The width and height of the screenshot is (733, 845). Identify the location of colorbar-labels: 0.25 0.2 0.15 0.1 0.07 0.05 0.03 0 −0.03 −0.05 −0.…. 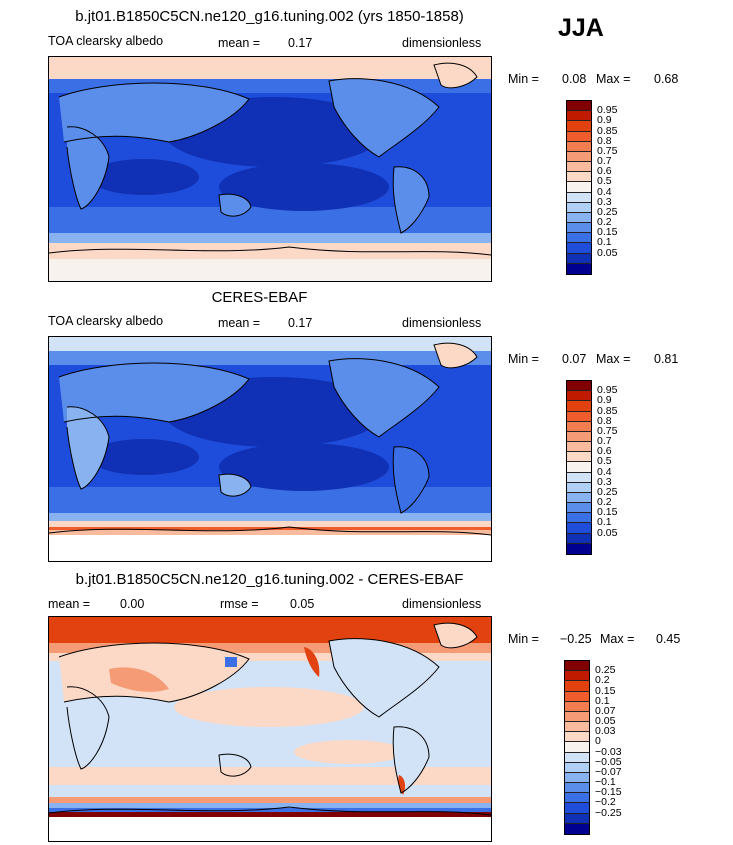
(618, 747).